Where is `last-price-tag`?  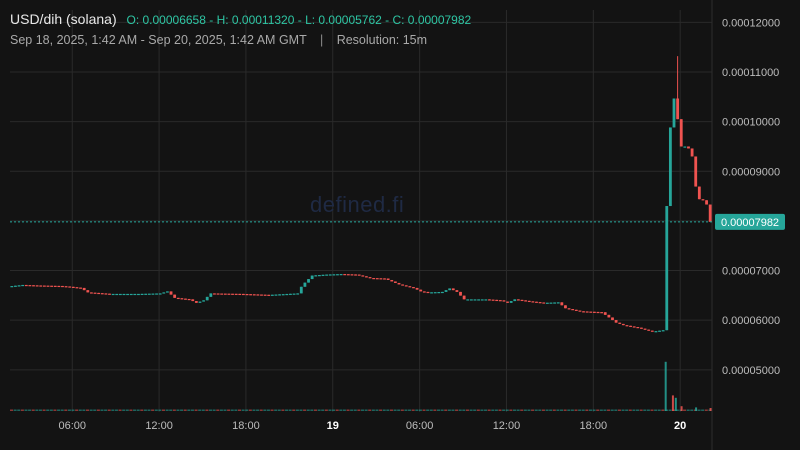
last-price-tag is located at coordinates (750, 221).